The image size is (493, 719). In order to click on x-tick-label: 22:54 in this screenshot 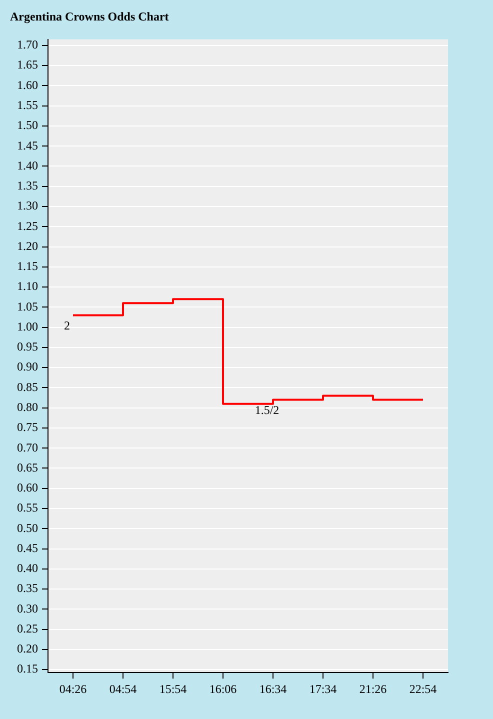, I will do `click(423, 689)`.